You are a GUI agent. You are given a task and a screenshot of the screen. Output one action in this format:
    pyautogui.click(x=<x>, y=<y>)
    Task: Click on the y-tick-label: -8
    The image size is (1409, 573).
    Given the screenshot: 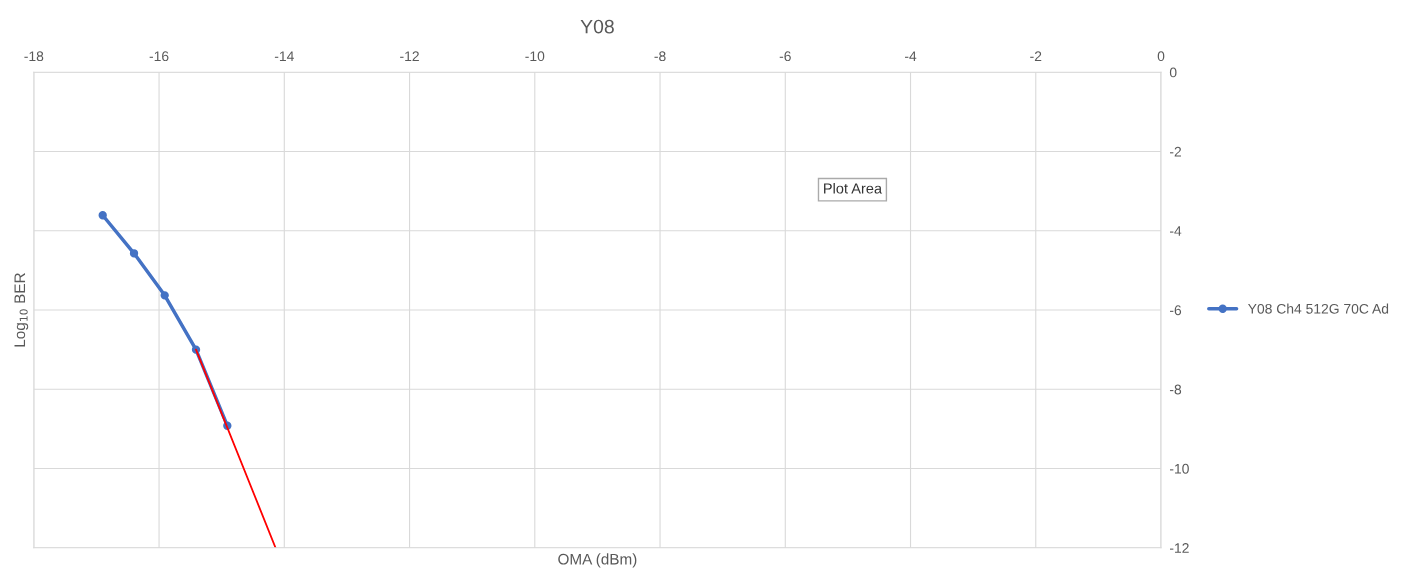 What is the action you would take?
    pyautogui.click(x=1175, y=389)
    